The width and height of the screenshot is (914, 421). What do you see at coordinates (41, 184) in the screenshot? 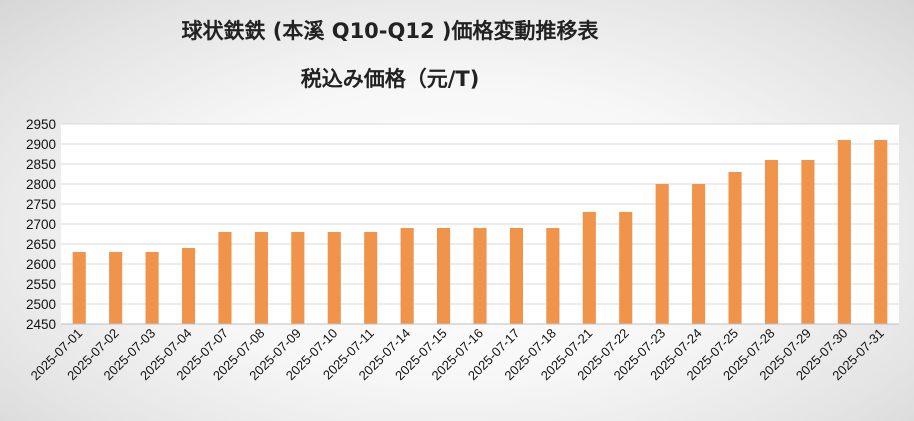
I see `y-tick-label: 2800` at bounding box center [41, 184].